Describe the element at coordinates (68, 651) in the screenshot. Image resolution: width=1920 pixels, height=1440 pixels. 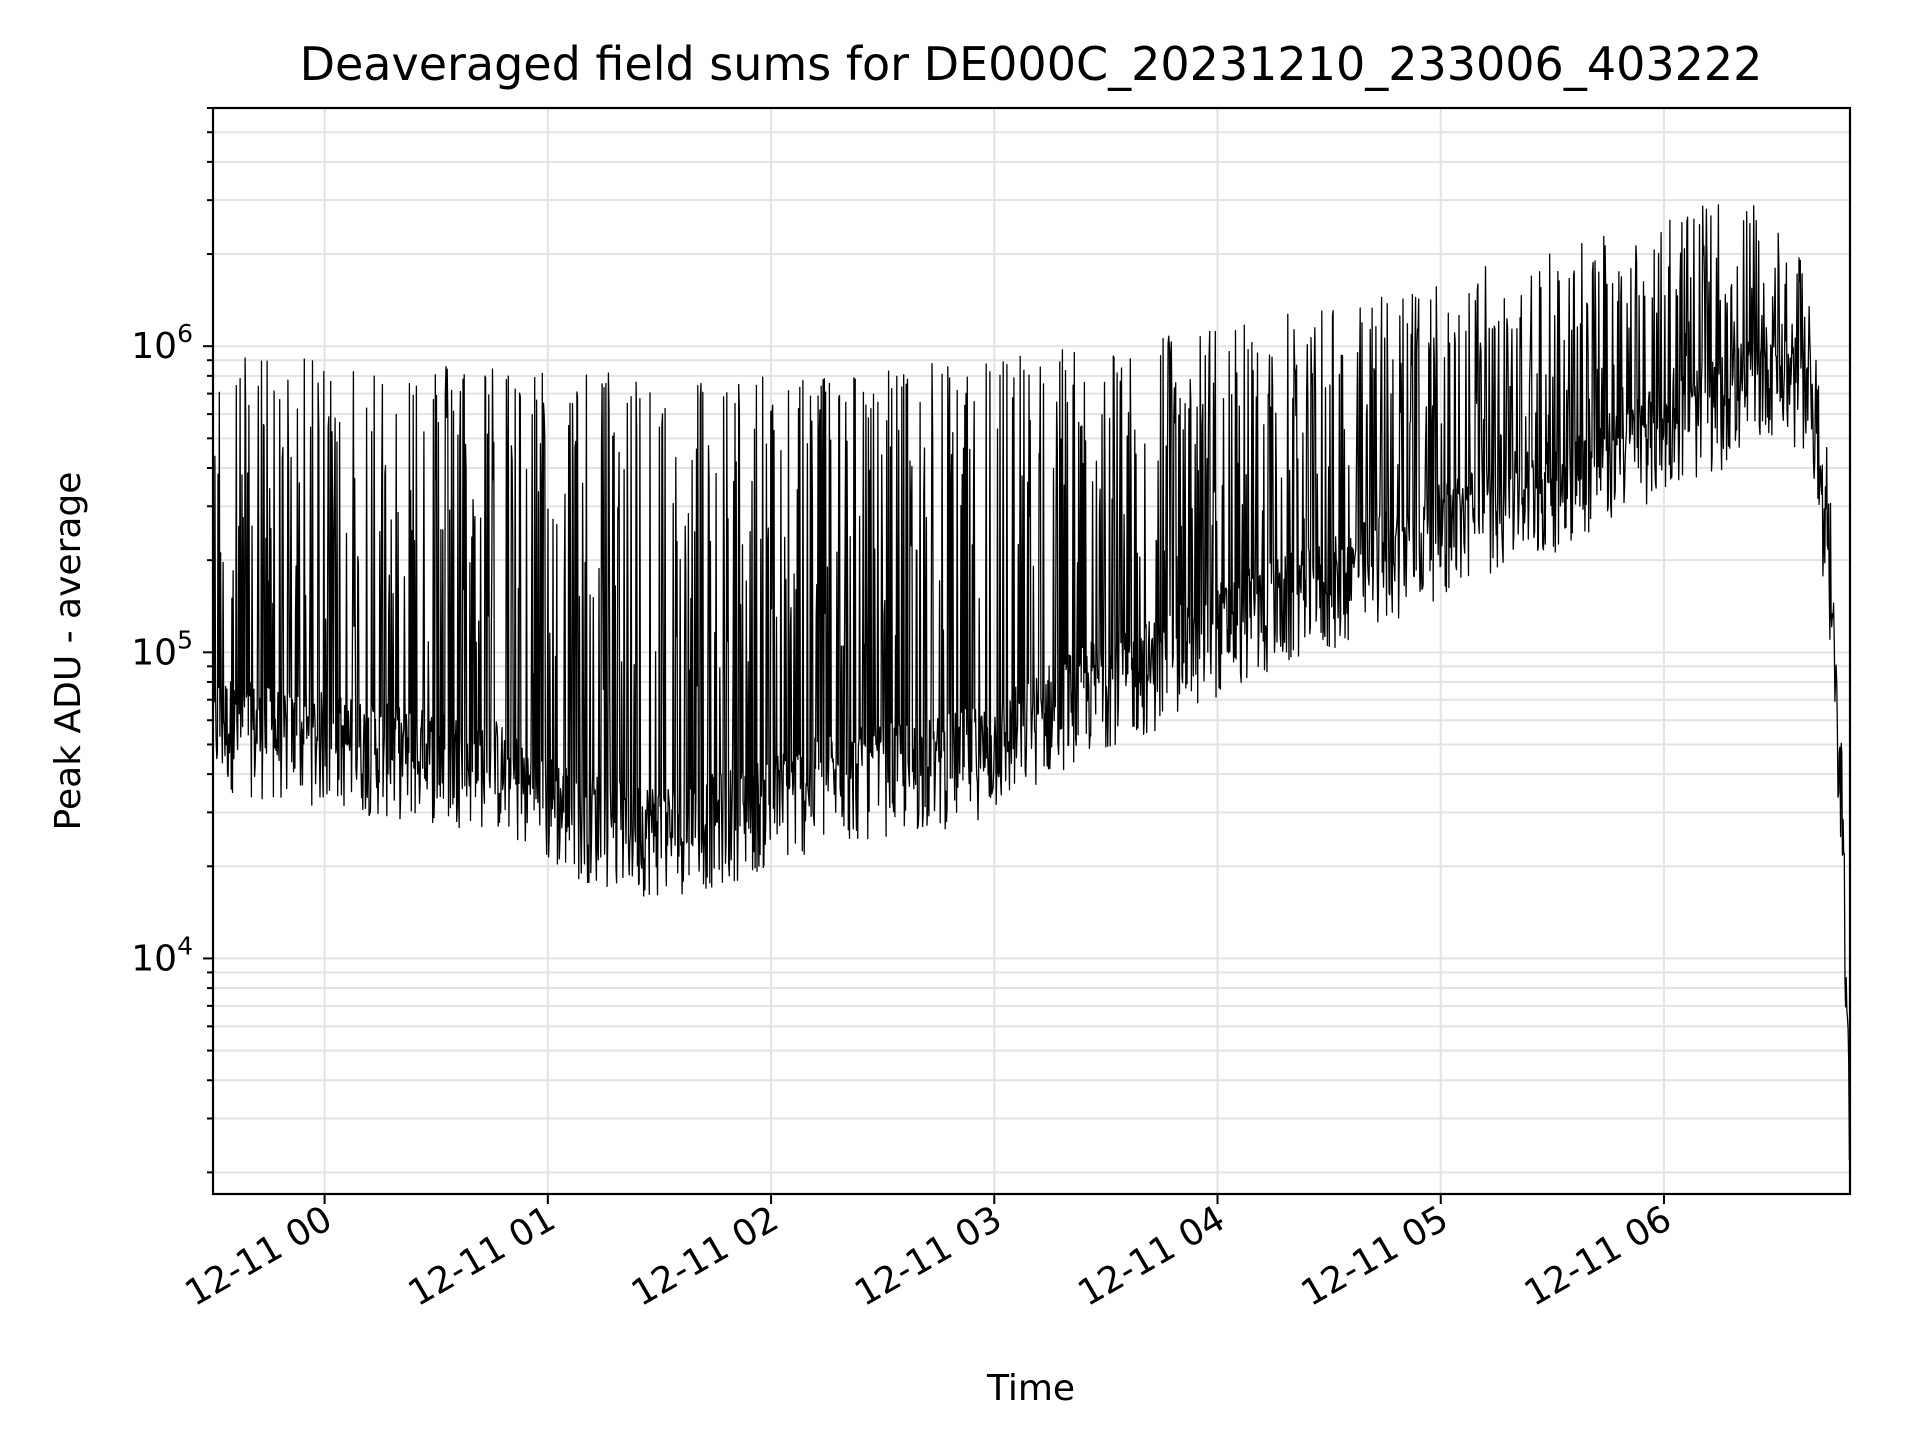
I see `y-axis-label: Peak ADU - average` at that location.